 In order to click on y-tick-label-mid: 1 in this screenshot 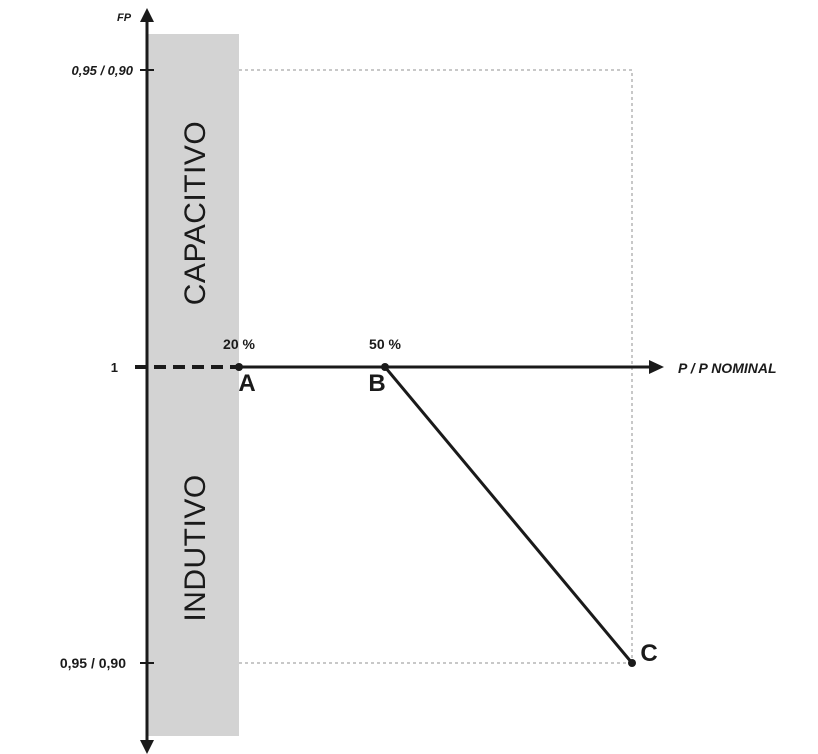, I will do `click(114, 367)`.